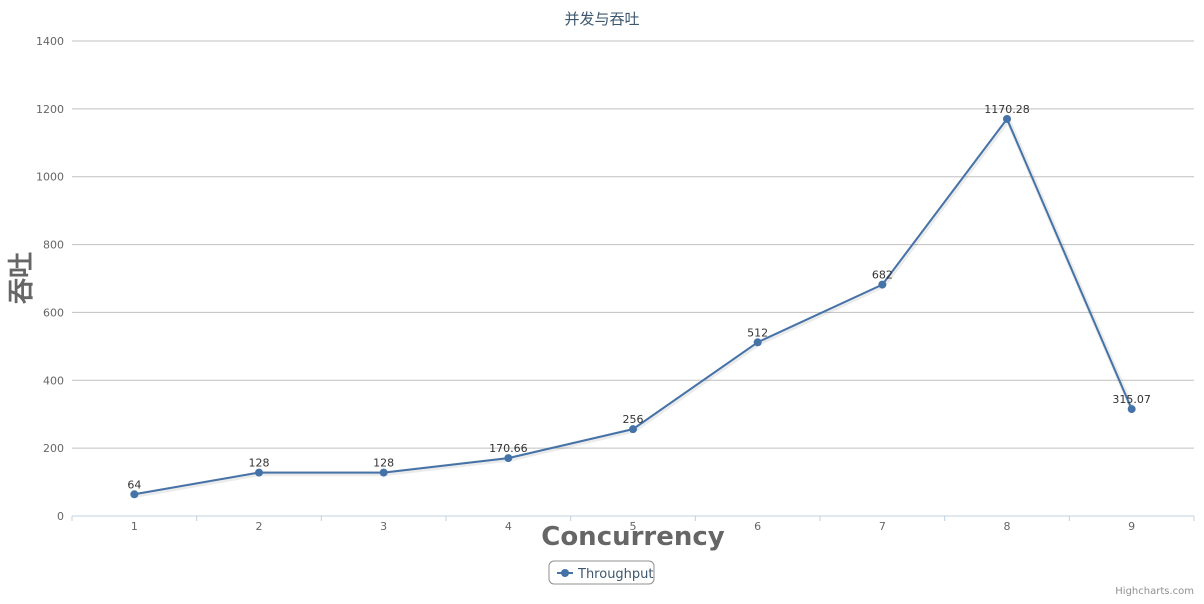 This screenshot has width=1204, height=604. Describe the element at coordinates (259, 526) in the screenshot. I see `x-tick-label: 2` at that location.